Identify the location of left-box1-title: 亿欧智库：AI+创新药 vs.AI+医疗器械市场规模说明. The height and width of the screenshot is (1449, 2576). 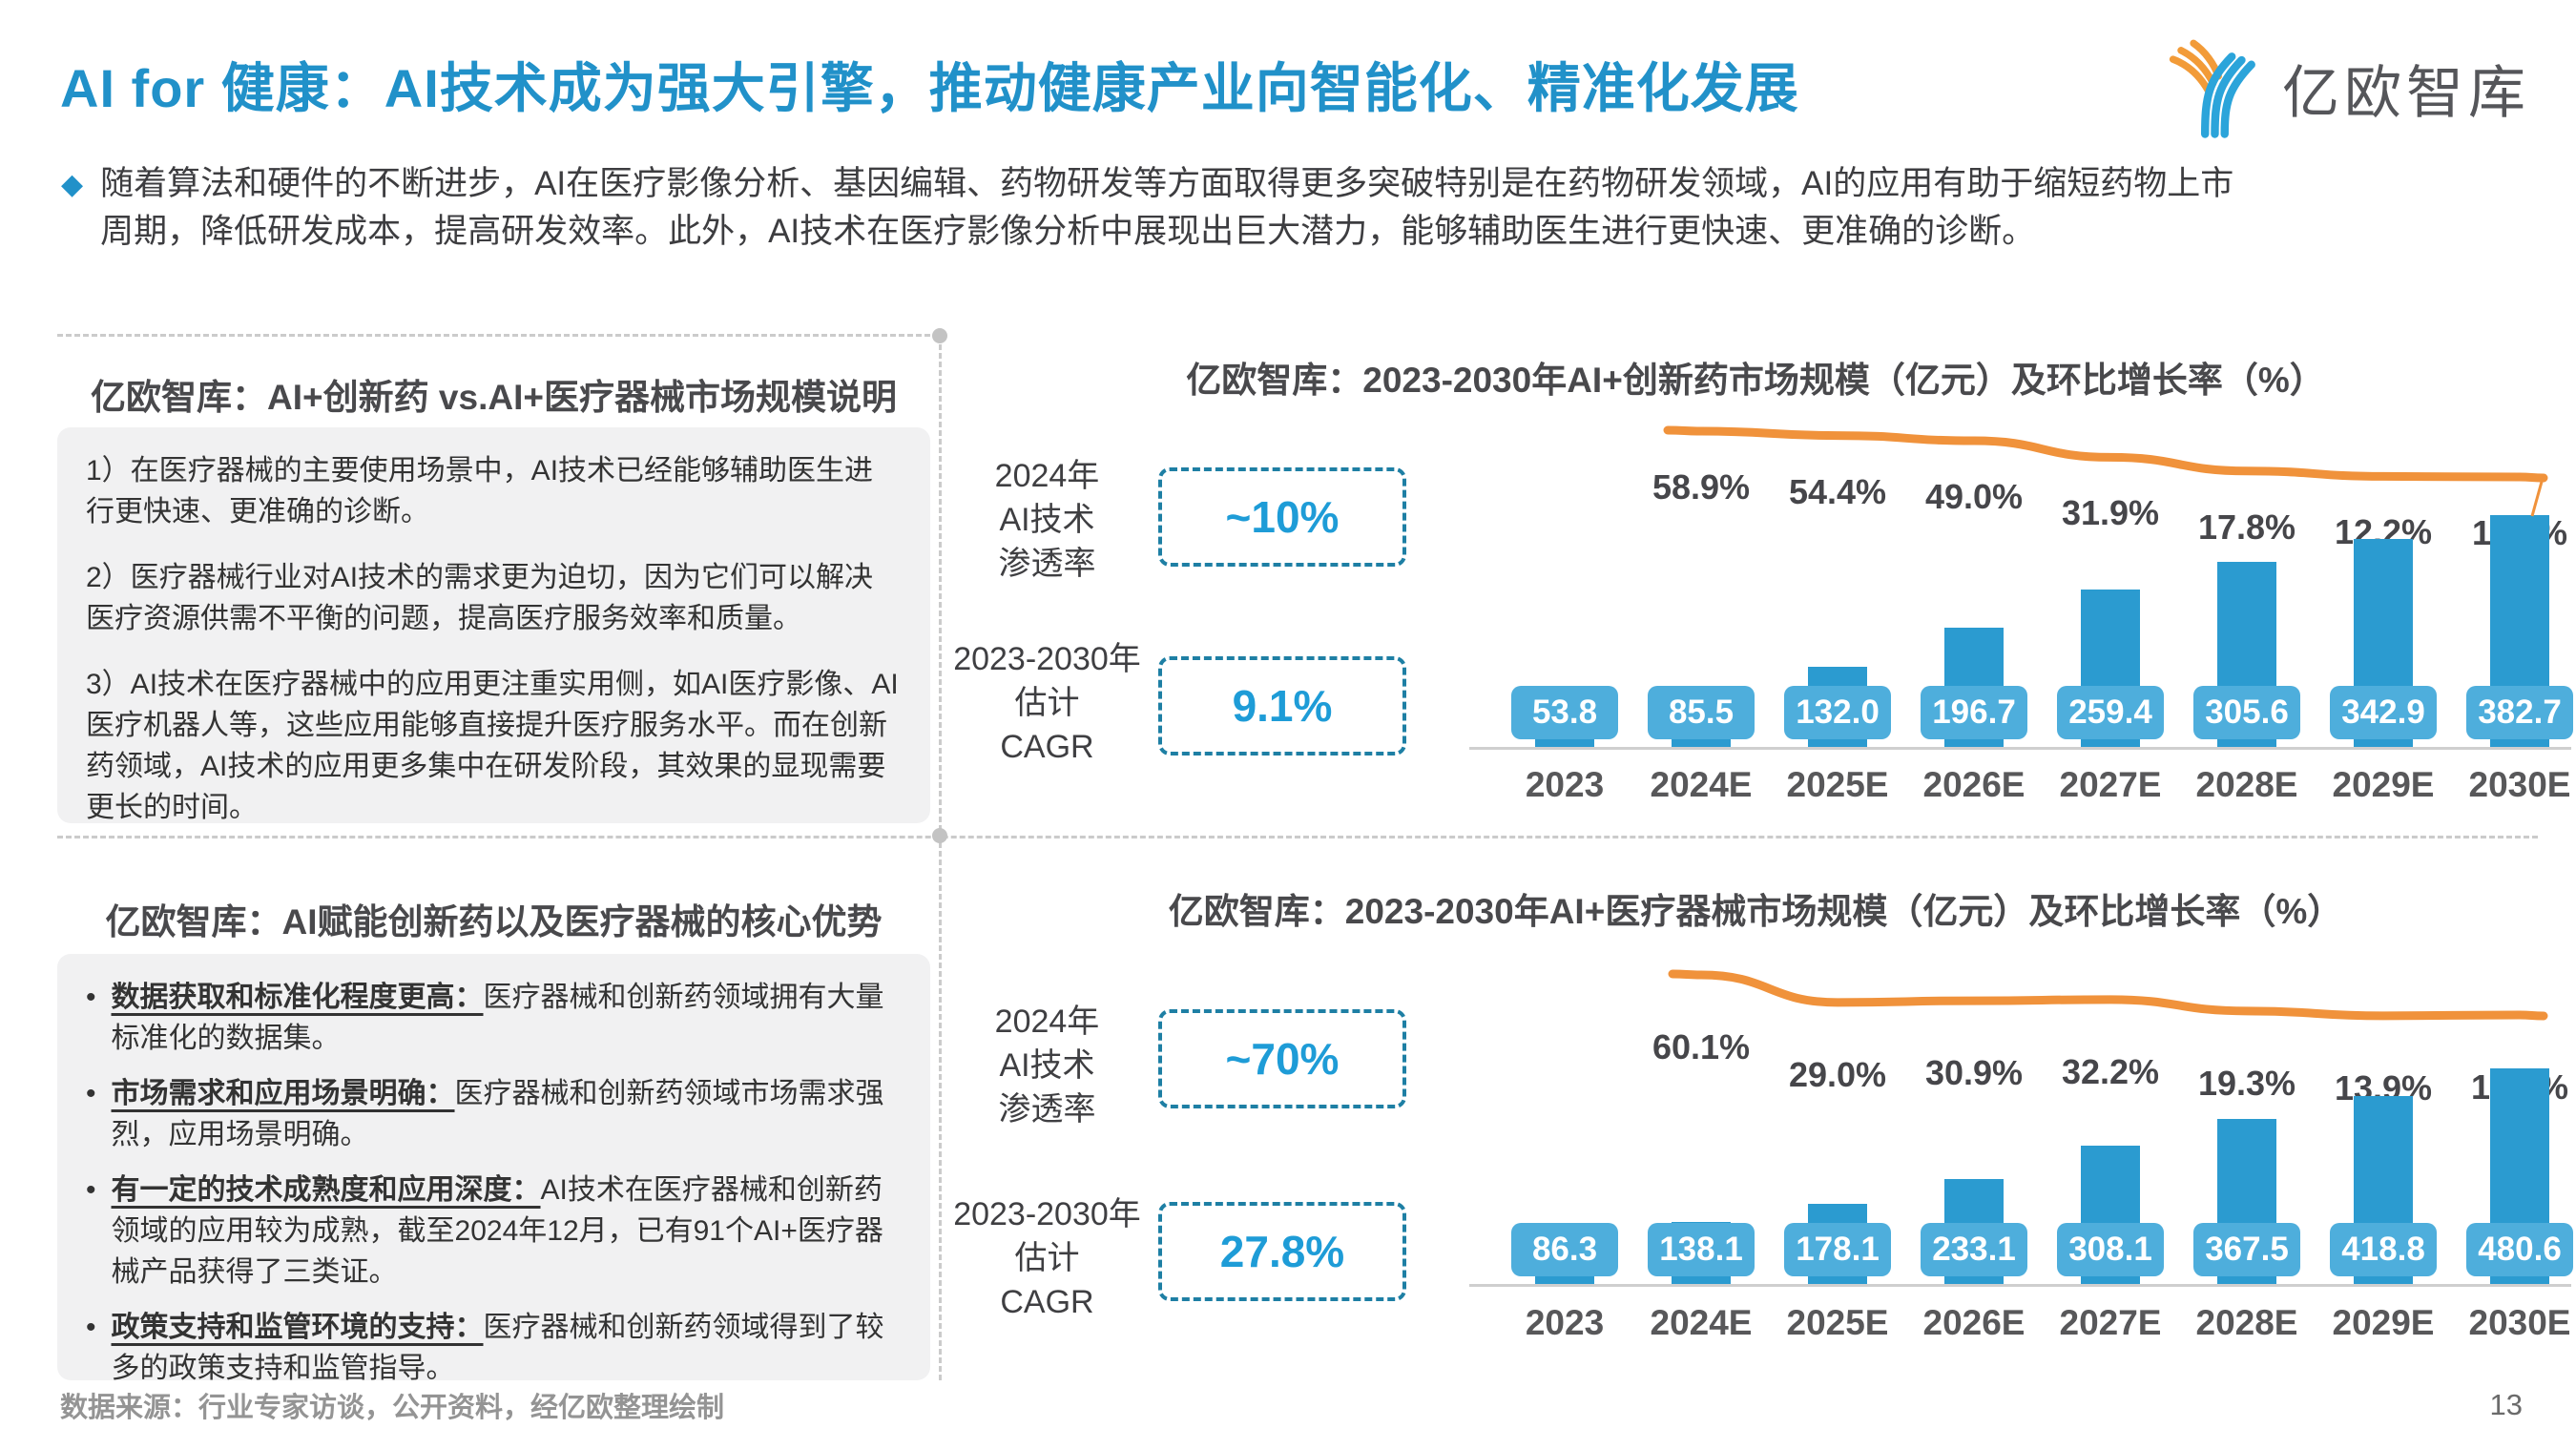
(494, 397).